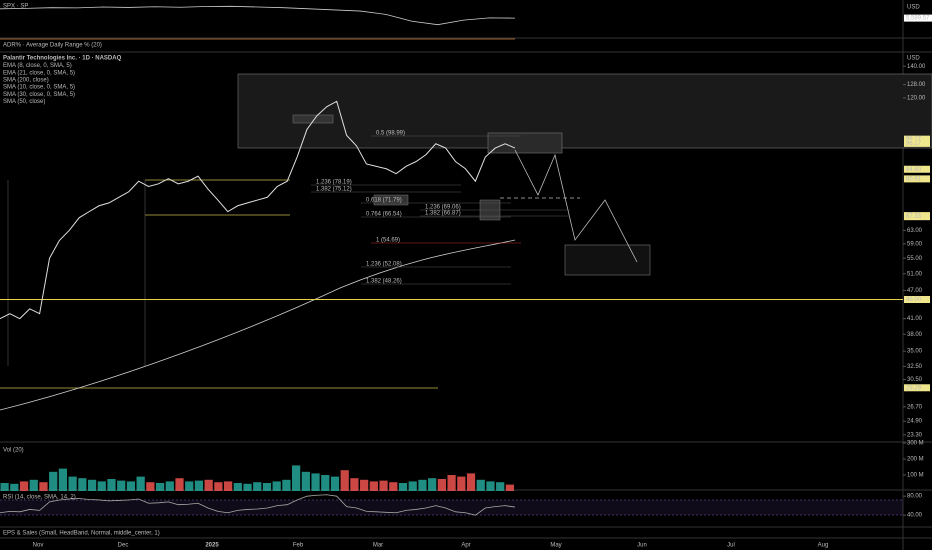  Describe the element at coordinates (915, 319) in the screenshot. I see `y-tick-label: 41.00` at that location.